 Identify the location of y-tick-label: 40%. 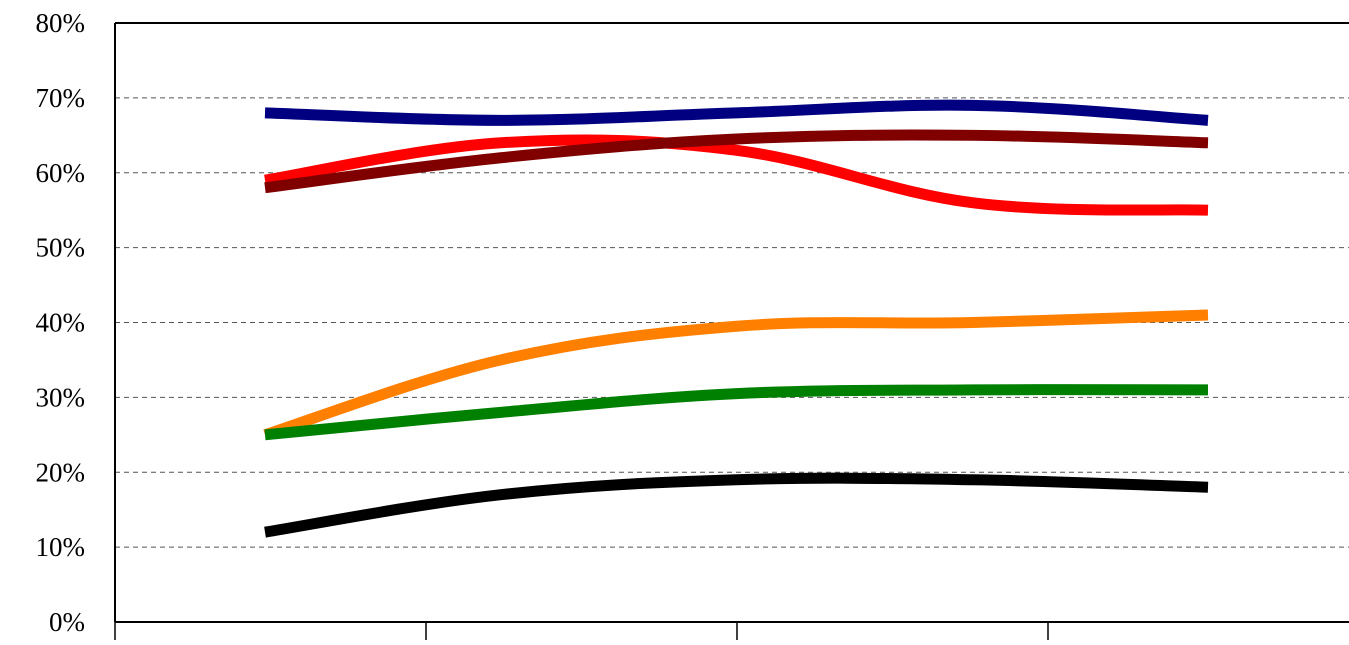
(61, 323).